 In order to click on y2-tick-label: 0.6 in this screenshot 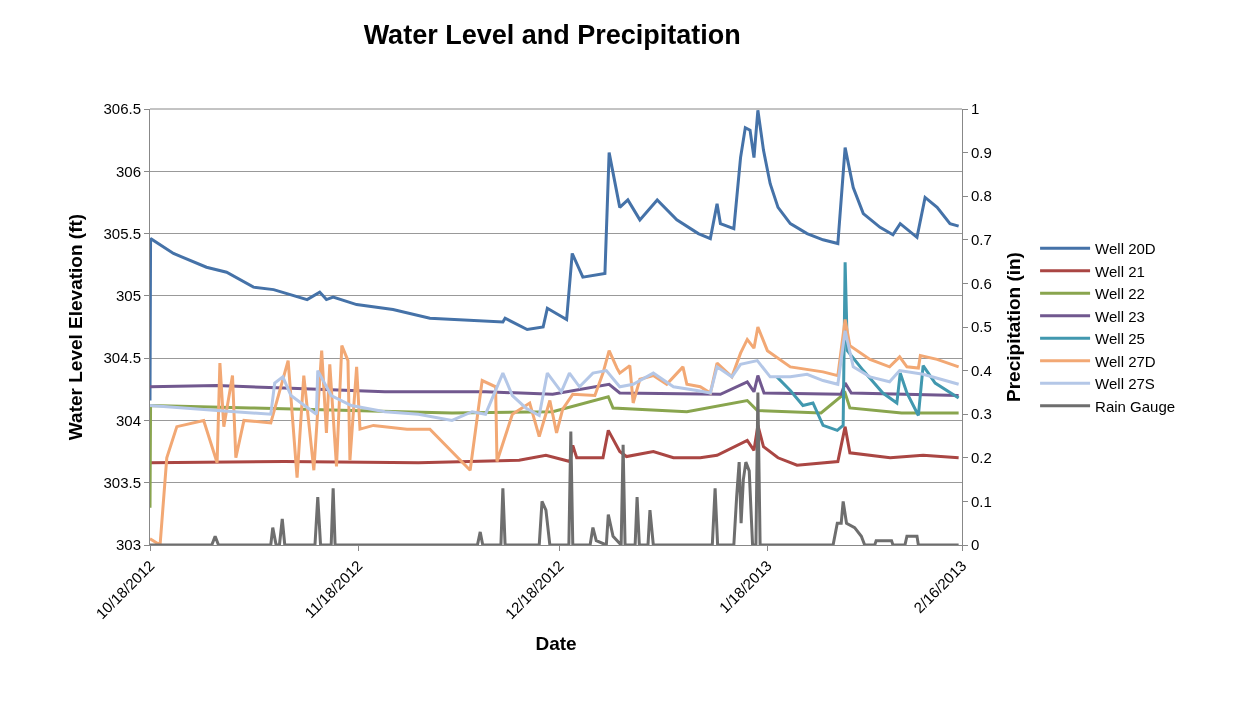, I will do `click(981, 283)`.